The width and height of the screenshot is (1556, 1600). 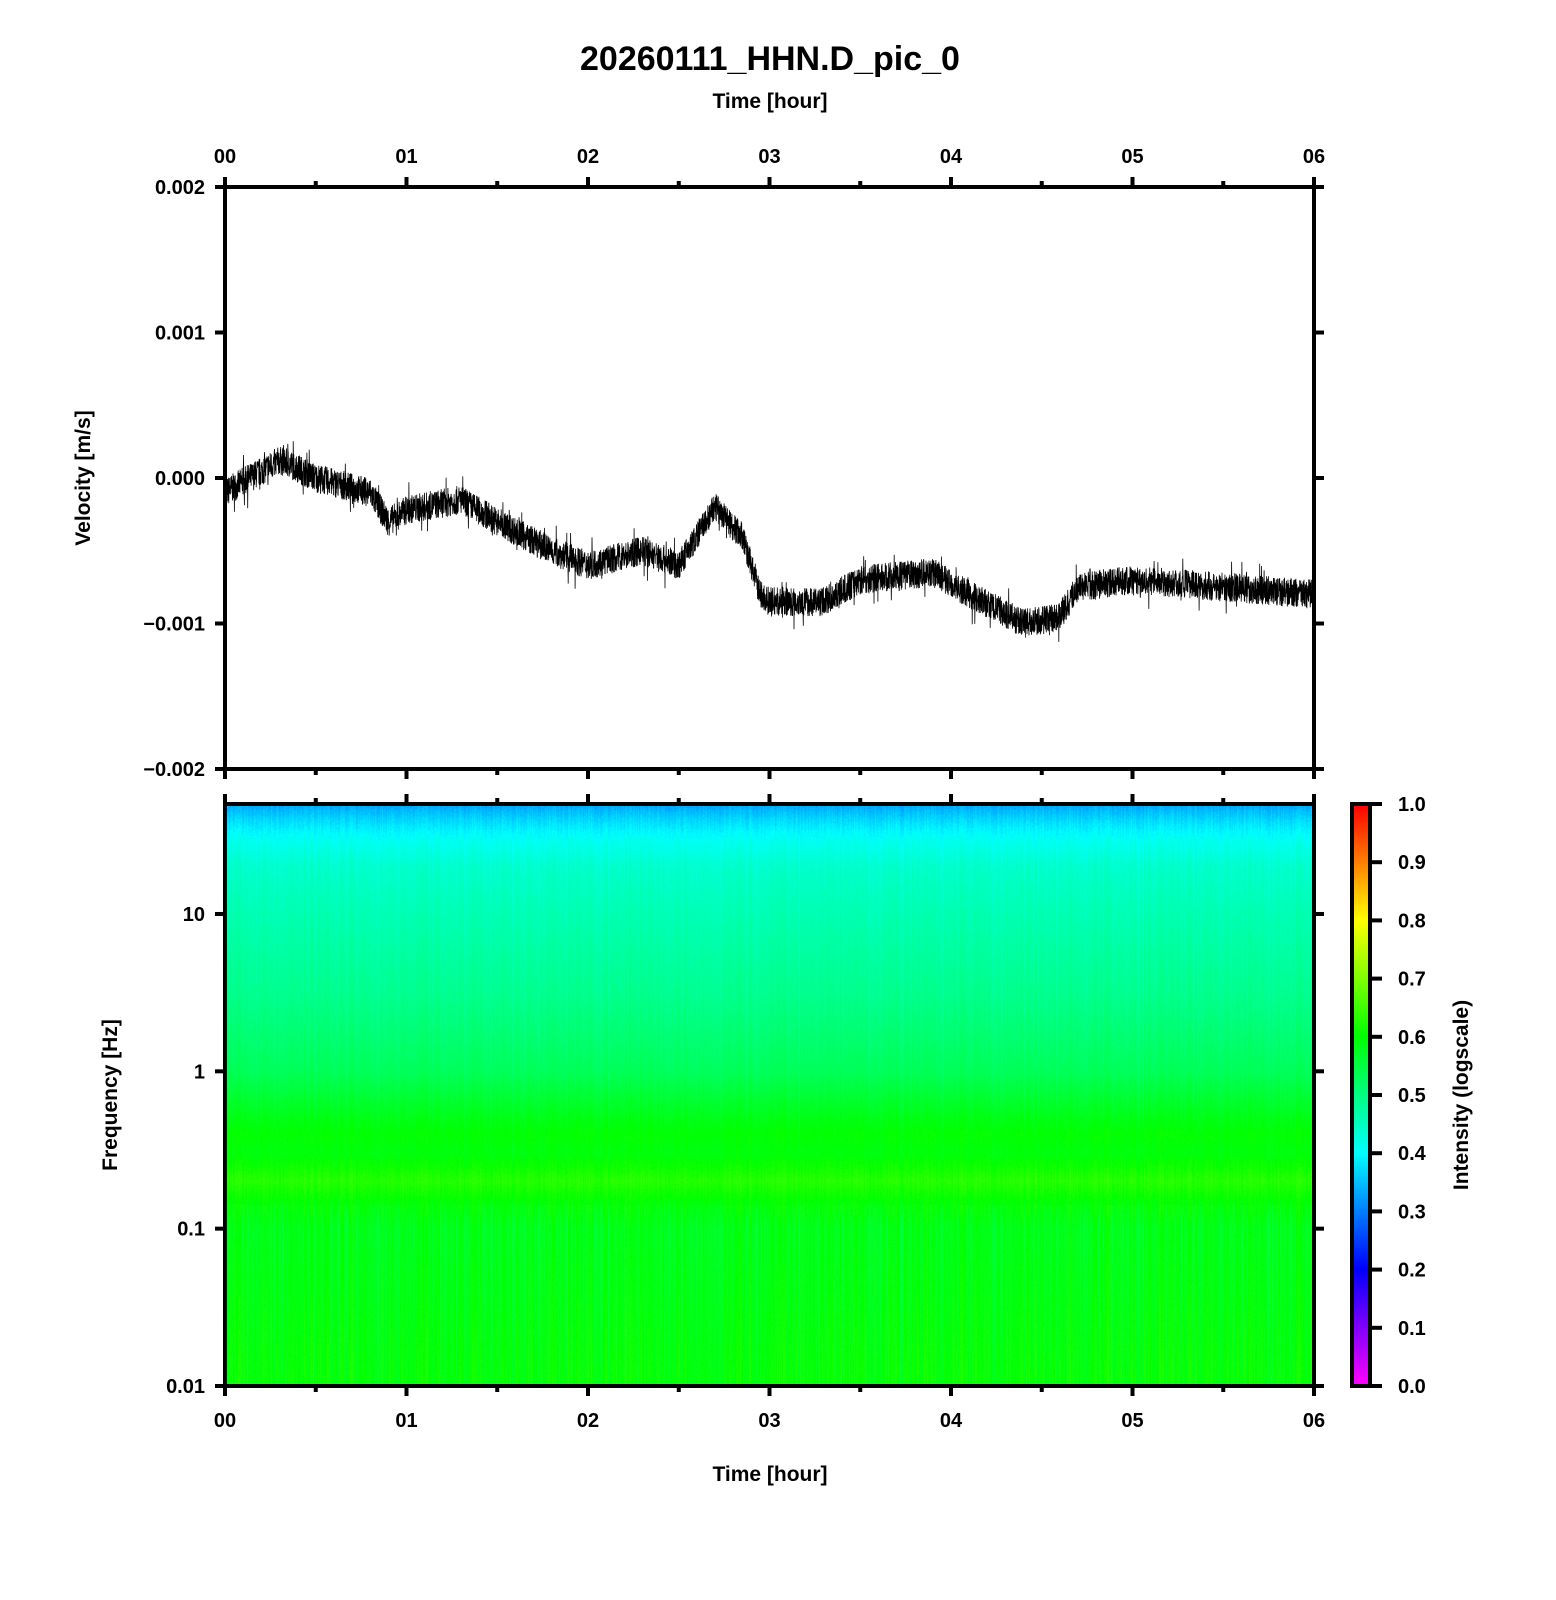 I want to click on top-x-axis-label: Time [hour], so click(x=770, y=101).